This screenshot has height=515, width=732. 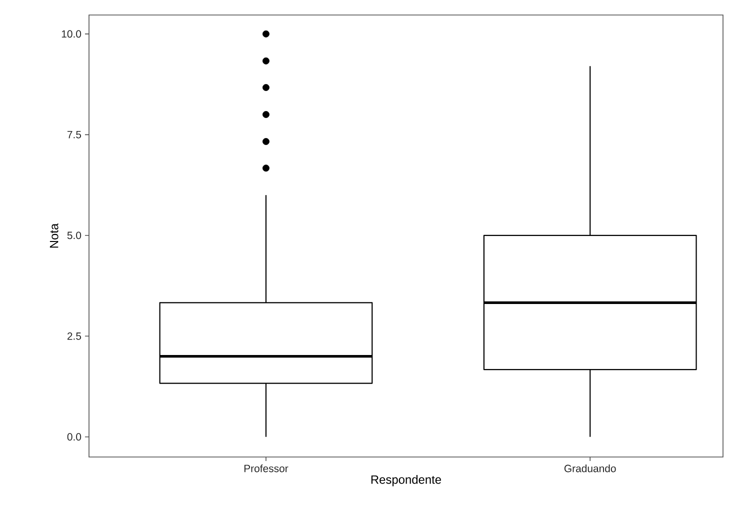 I want to click on x-tick-label: Professor, so click(x=266, y=468).